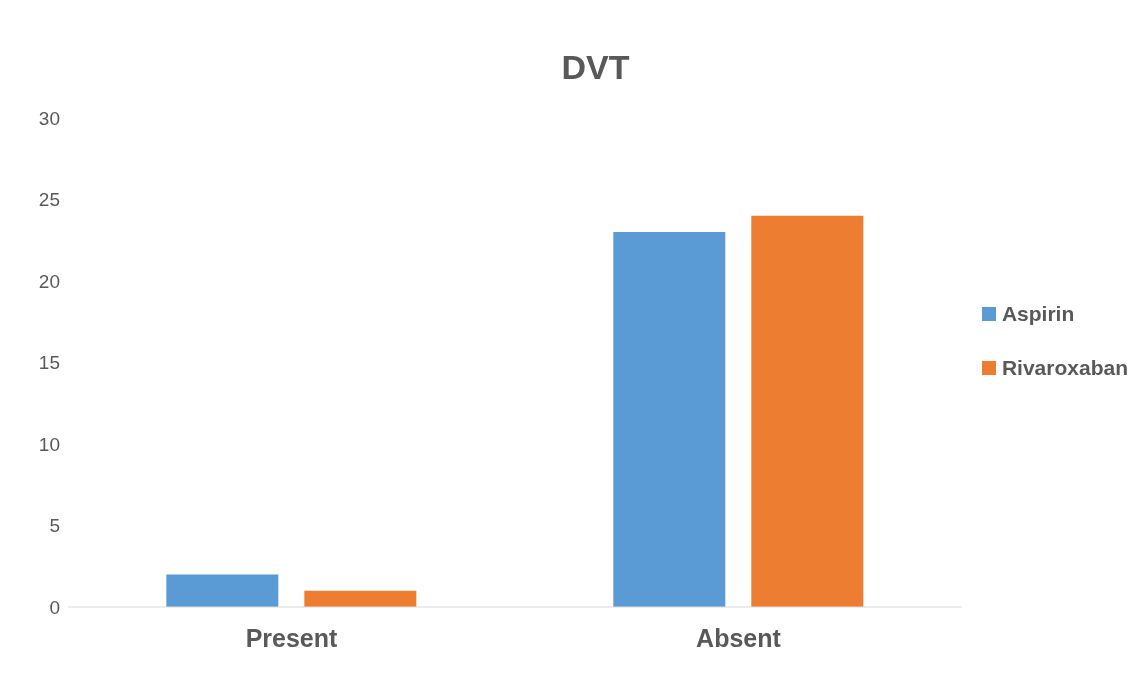  I want to click on y-tick-label: 10, so click(49, 444).